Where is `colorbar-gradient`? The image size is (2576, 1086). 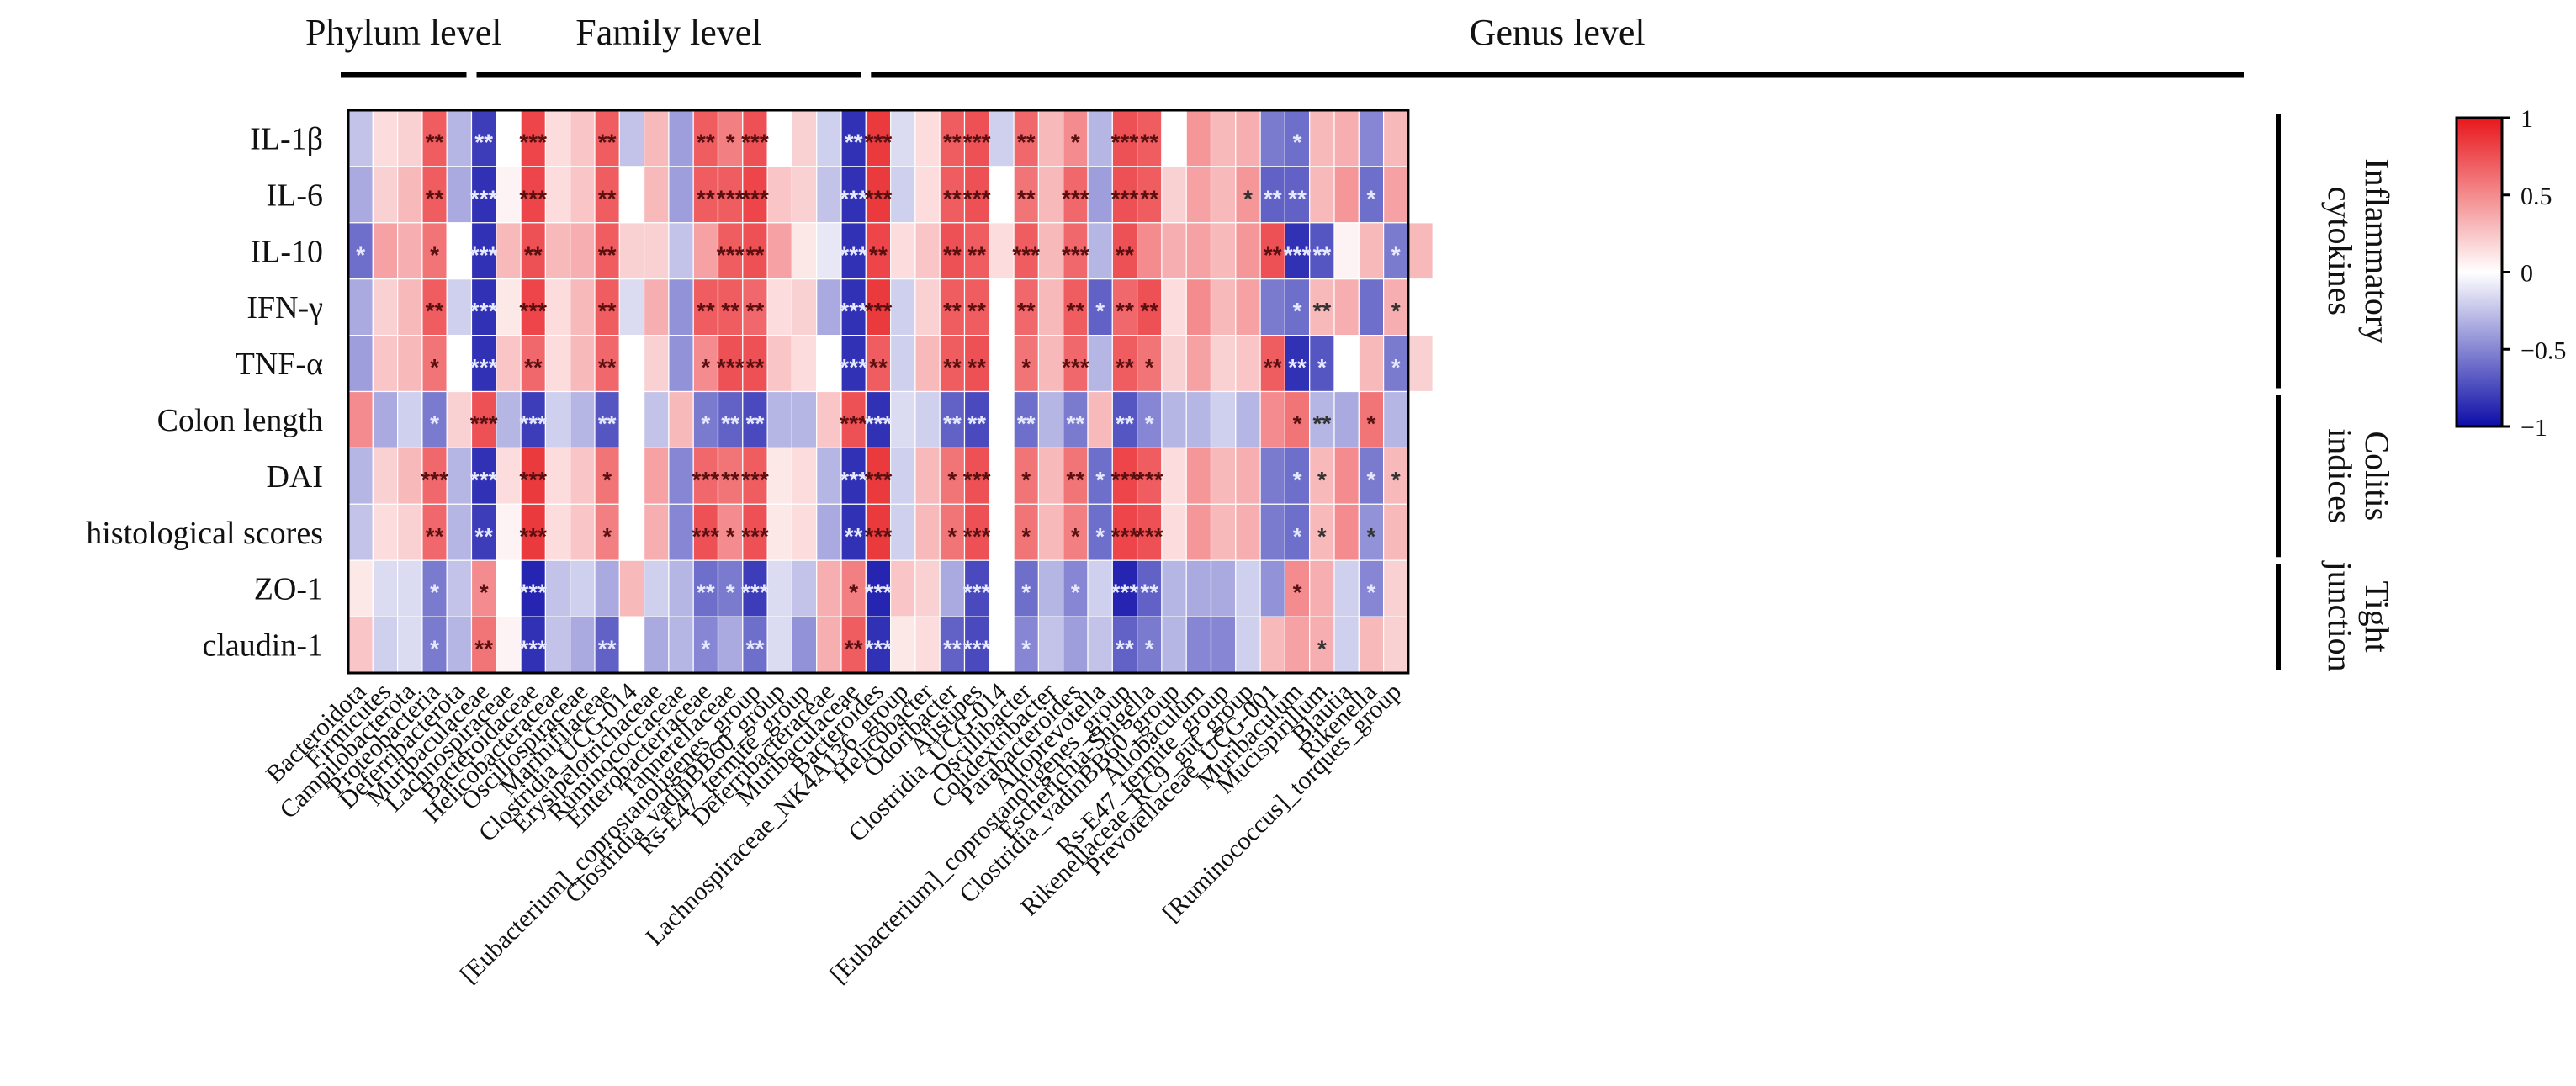 colorbar-gradient is located at coordinates (2479, 272).